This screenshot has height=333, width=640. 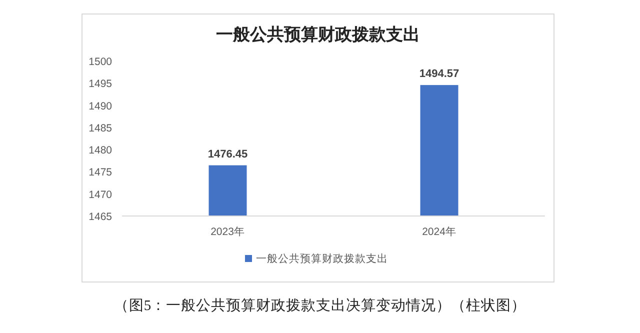 What do you see at coordinates (318, 34) in the screenshot?
I see `chart-title: 一般公共预算财政拨款支出` at bounding box center [318, 34].